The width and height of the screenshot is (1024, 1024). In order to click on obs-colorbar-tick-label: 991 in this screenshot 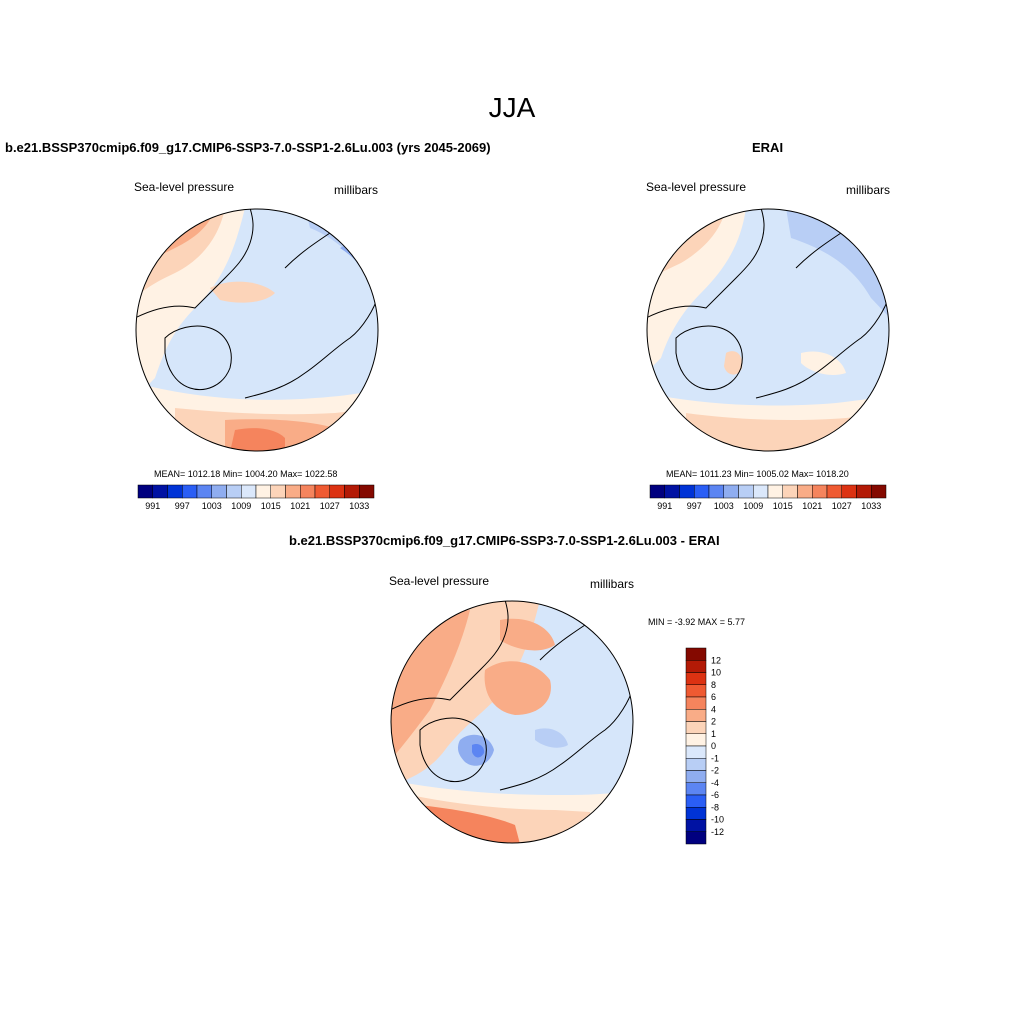, I will do `click(664, 506)`.